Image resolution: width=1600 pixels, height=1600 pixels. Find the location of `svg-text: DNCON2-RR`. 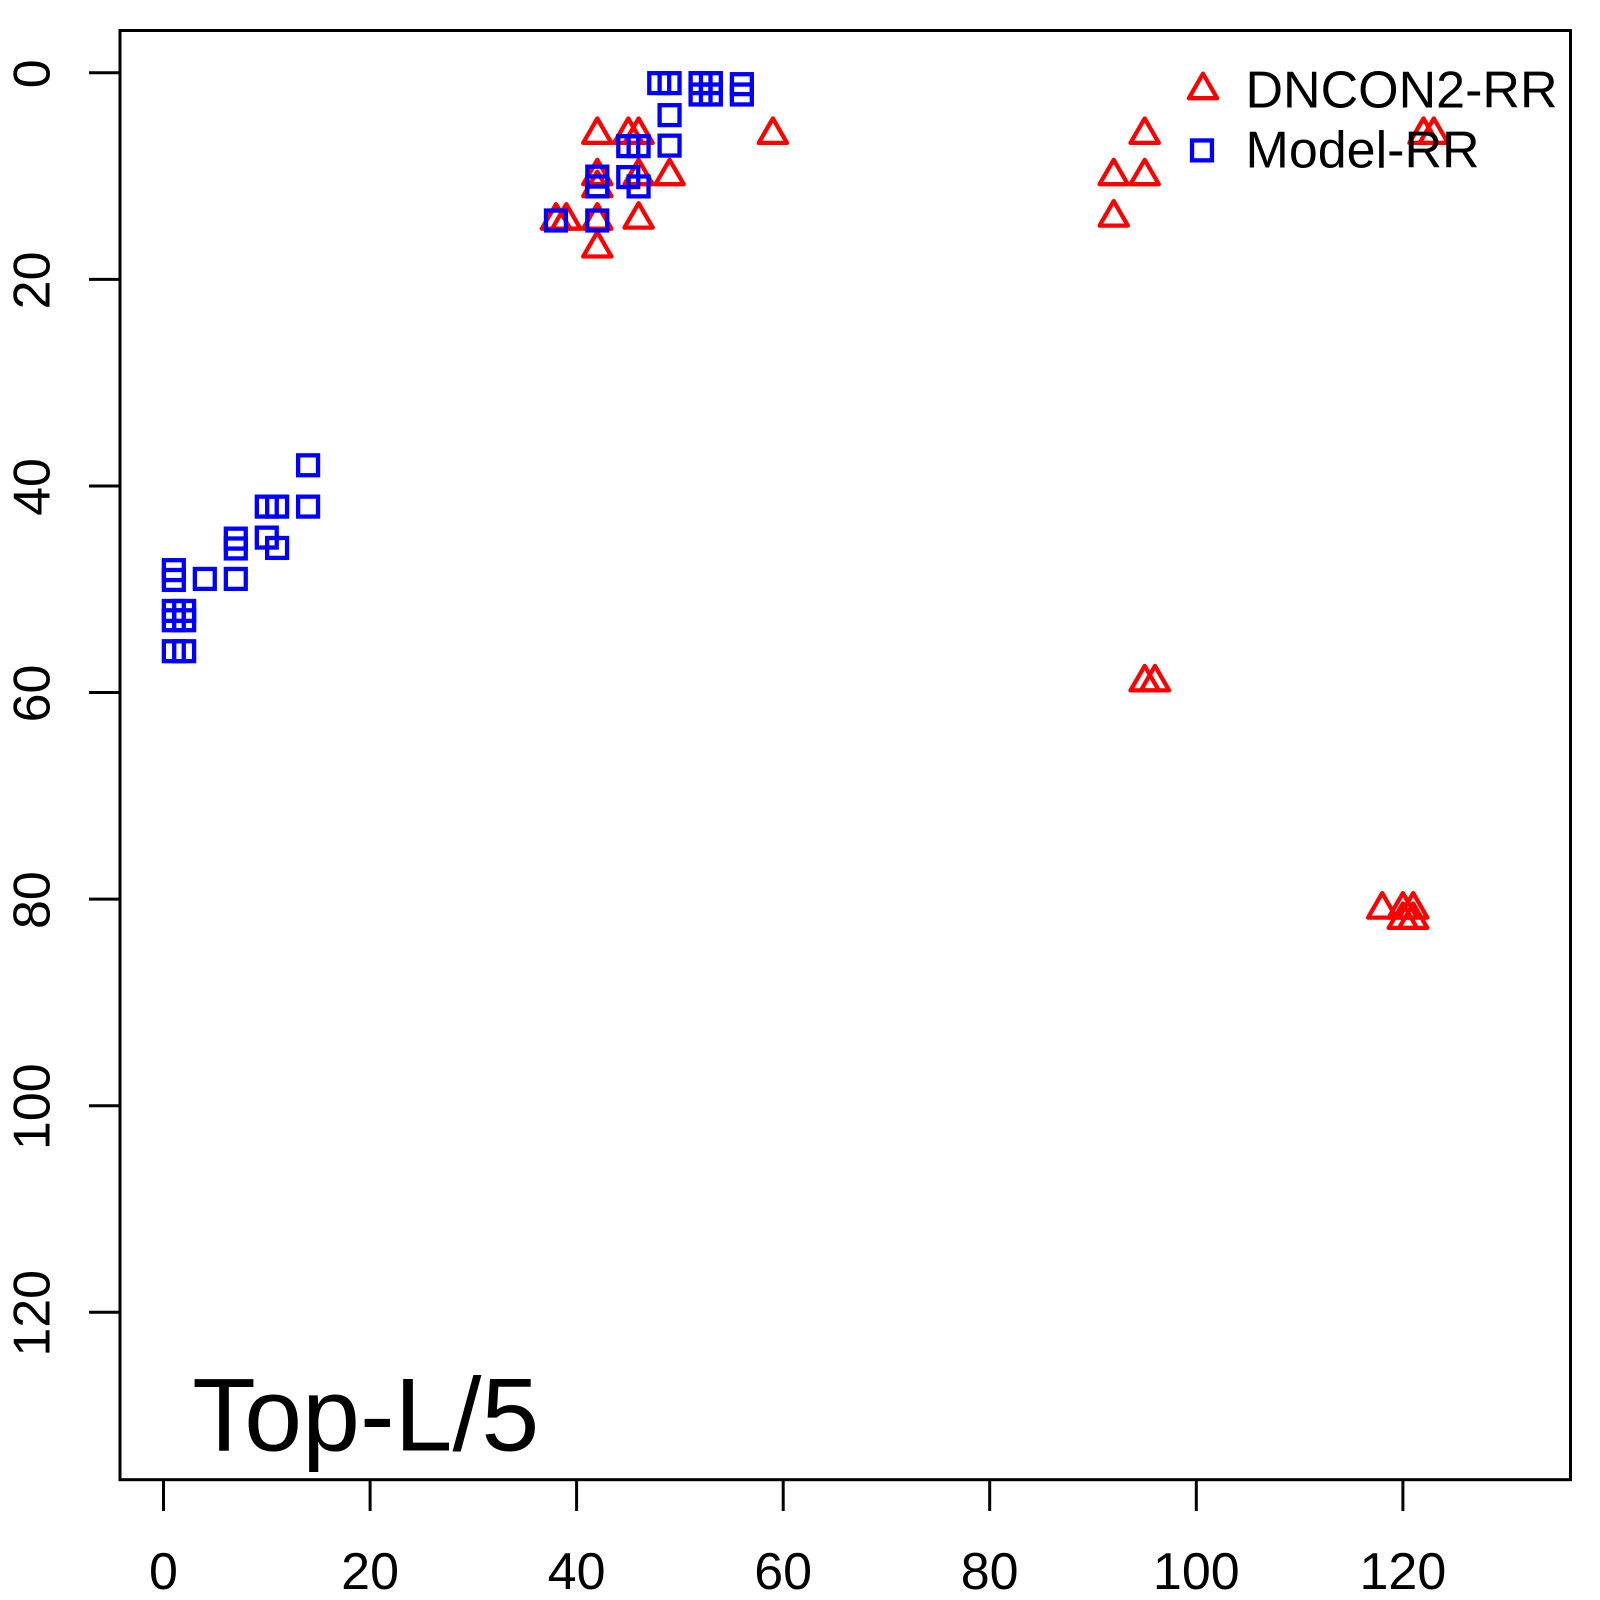

svg-text: DNCON2-RR is located at coordinates (1402, 91).